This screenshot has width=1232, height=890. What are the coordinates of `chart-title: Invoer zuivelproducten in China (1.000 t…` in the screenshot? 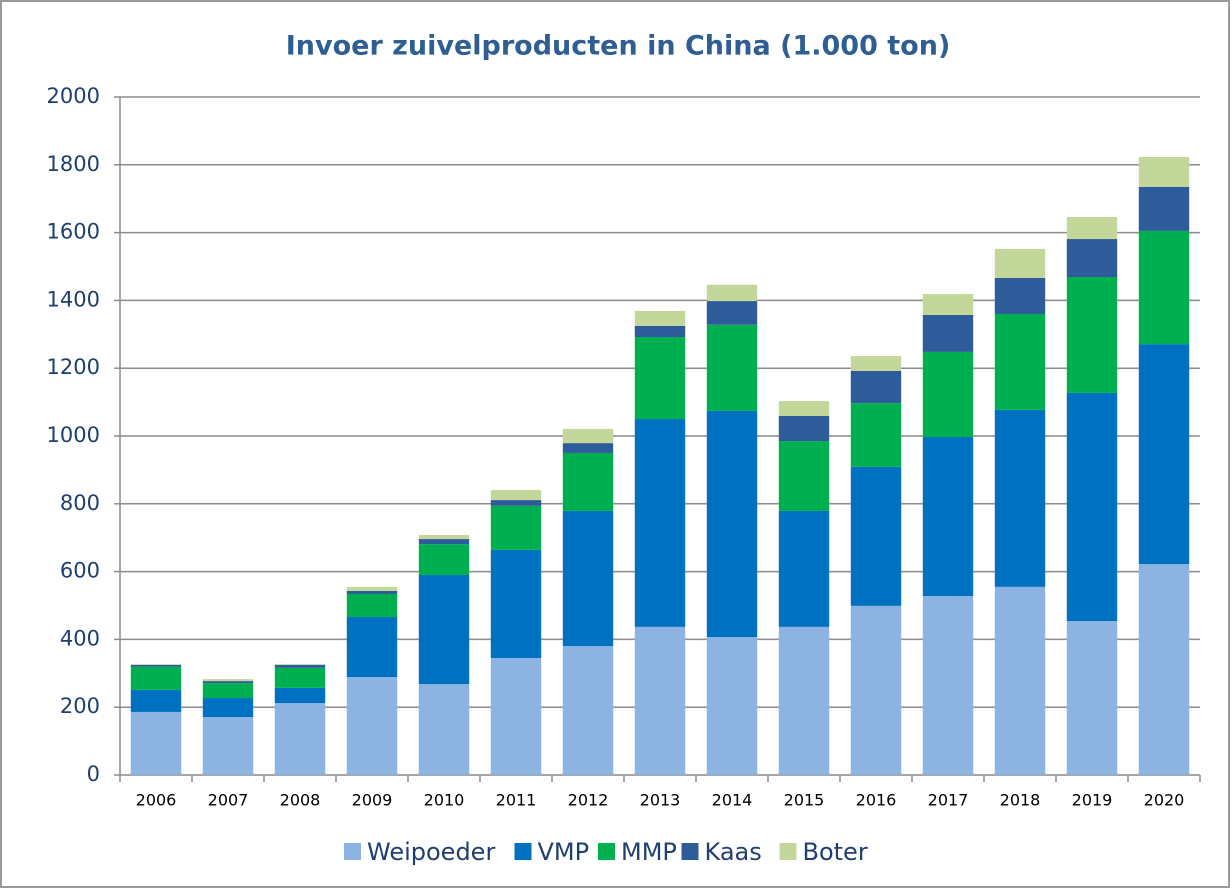 It's located at (618, 46).